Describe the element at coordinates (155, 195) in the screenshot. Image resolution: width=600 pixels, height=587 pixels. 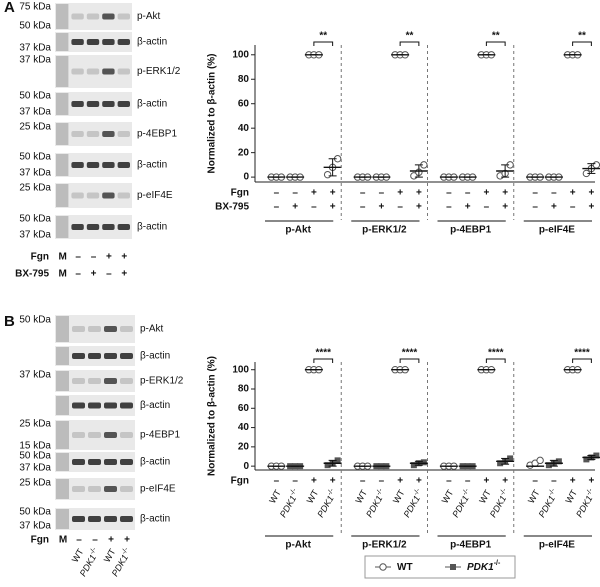
I see `blot-label: p-eIF4E` at that location.